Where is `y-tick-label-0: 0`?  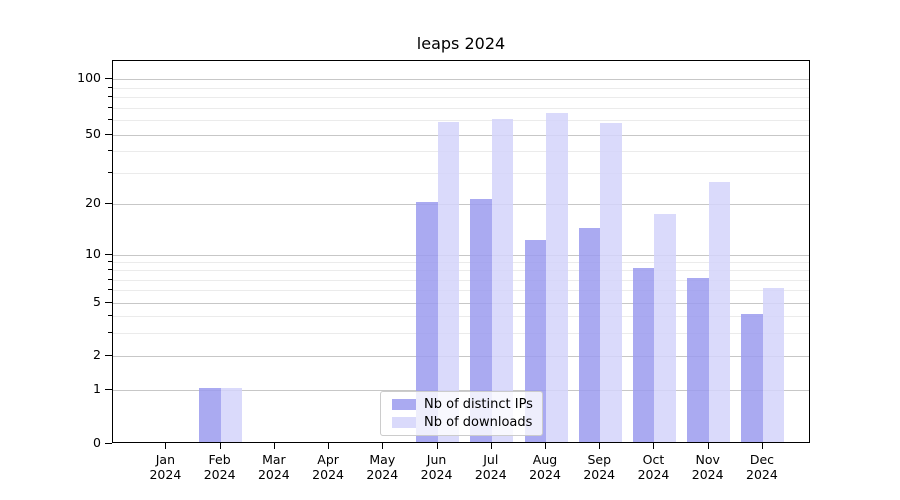
y-tick-label-0: 0 is located at coordinates (97, 442).